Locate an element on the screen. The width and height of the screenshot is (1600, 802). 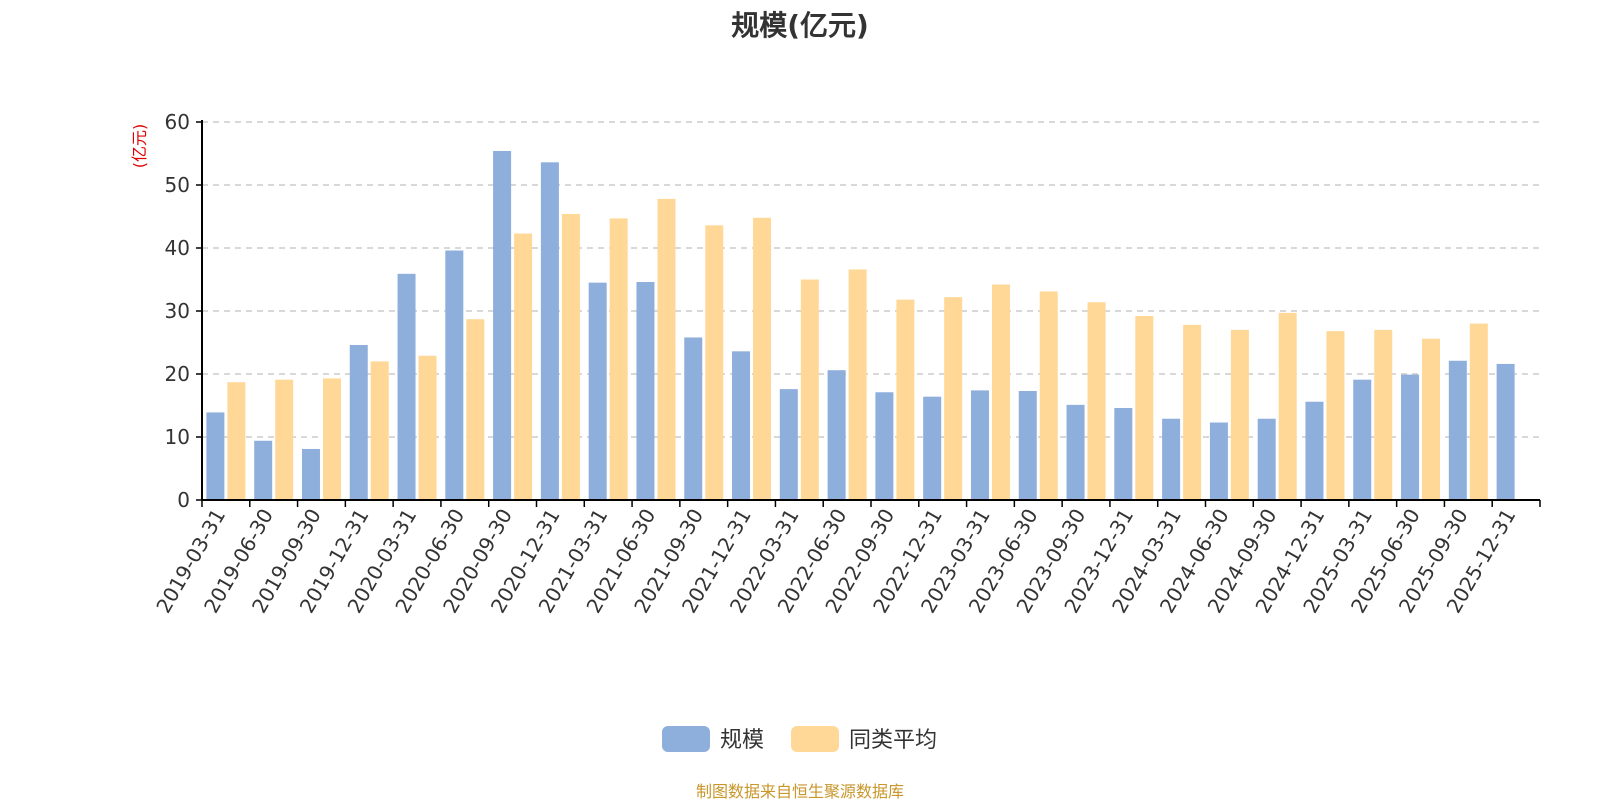
legend-swatch-scale is located at coordinates (686, 739).